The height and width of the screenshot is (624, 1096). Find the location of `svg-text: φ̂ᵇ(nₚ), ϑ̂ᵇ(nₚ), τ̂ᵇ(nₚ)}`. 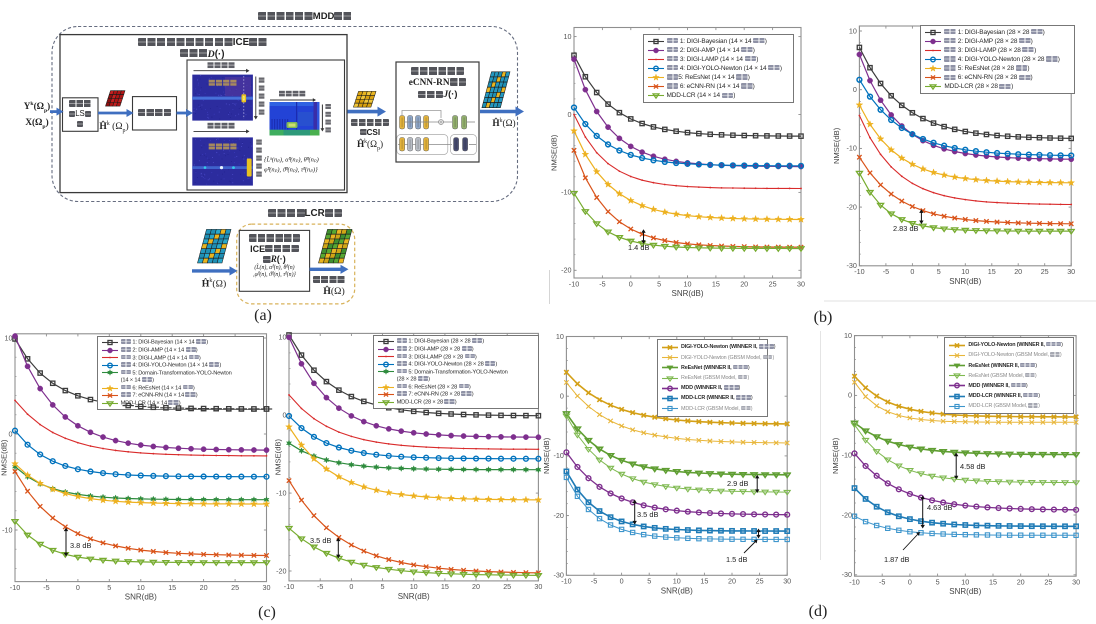

svg-text: φ̂ᵇ(nₚ), ϑ̂ᵇ(nₚ), τ̂ᵇ(nₚ)} is located at coordinates (291, 170).